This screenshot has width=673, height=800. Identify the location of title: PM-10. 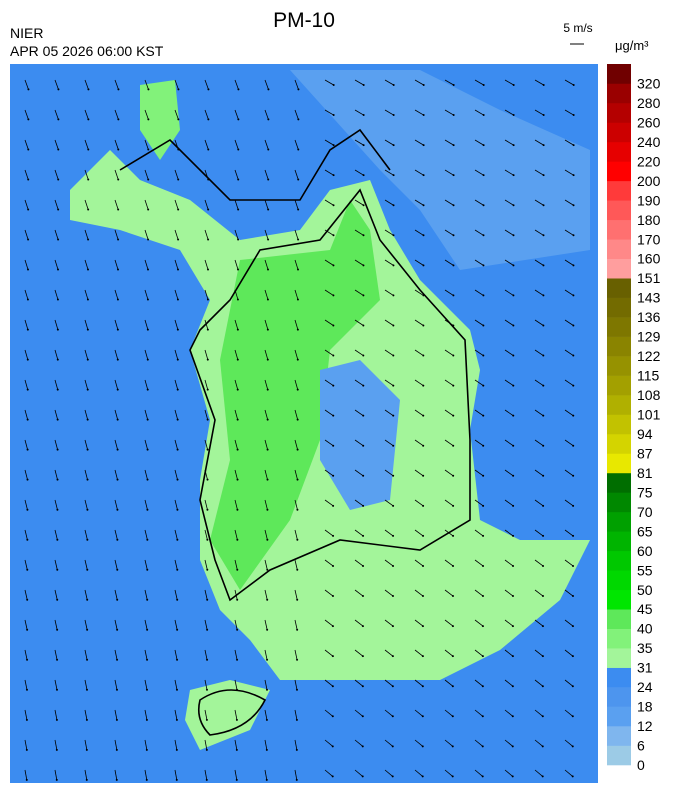
(304, 20).